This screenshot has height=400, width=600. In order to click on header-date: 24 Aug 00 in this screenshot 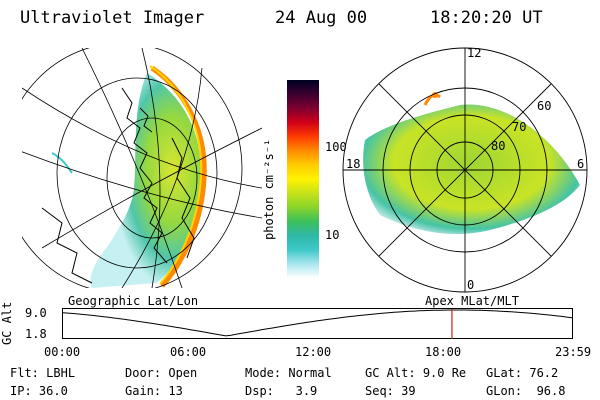, I will do `click(321, 18)`.